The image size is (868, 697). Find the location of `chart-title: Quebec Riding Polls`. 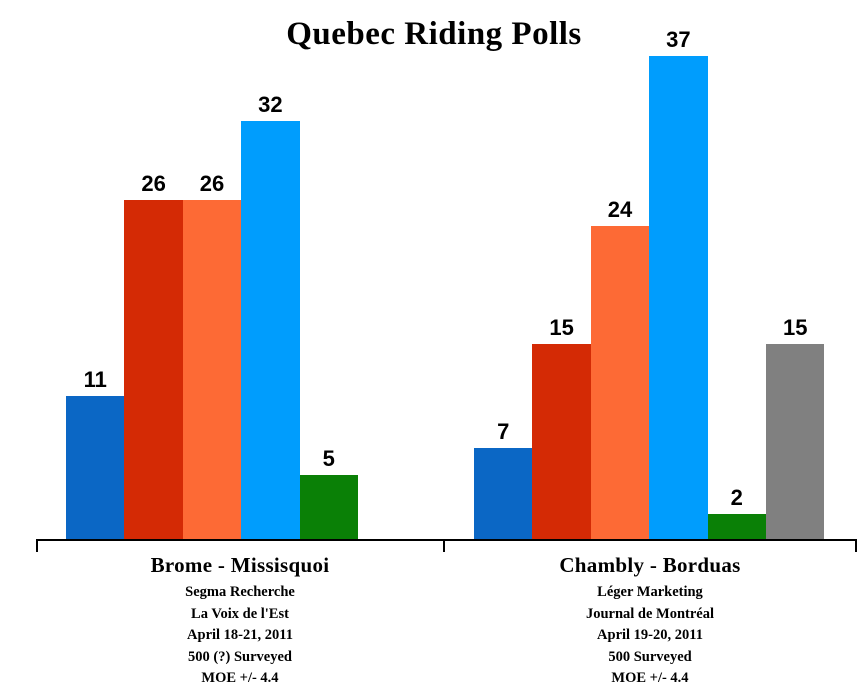

chart-title: Quebec Riding Polls is located at coordinates (434, 34).